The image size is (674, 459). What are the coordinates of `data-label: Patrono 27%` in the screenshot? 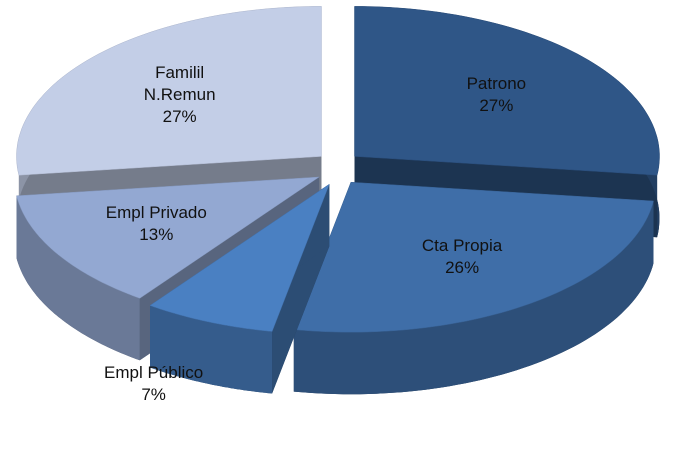 It's located at (496, 95).